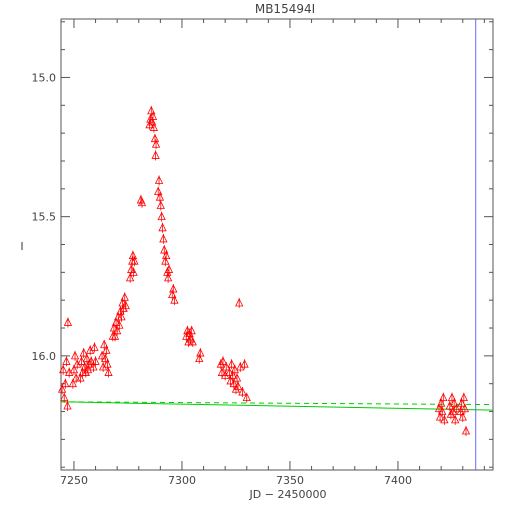  I want to click on y-axis-label: I, so click(21, 246).